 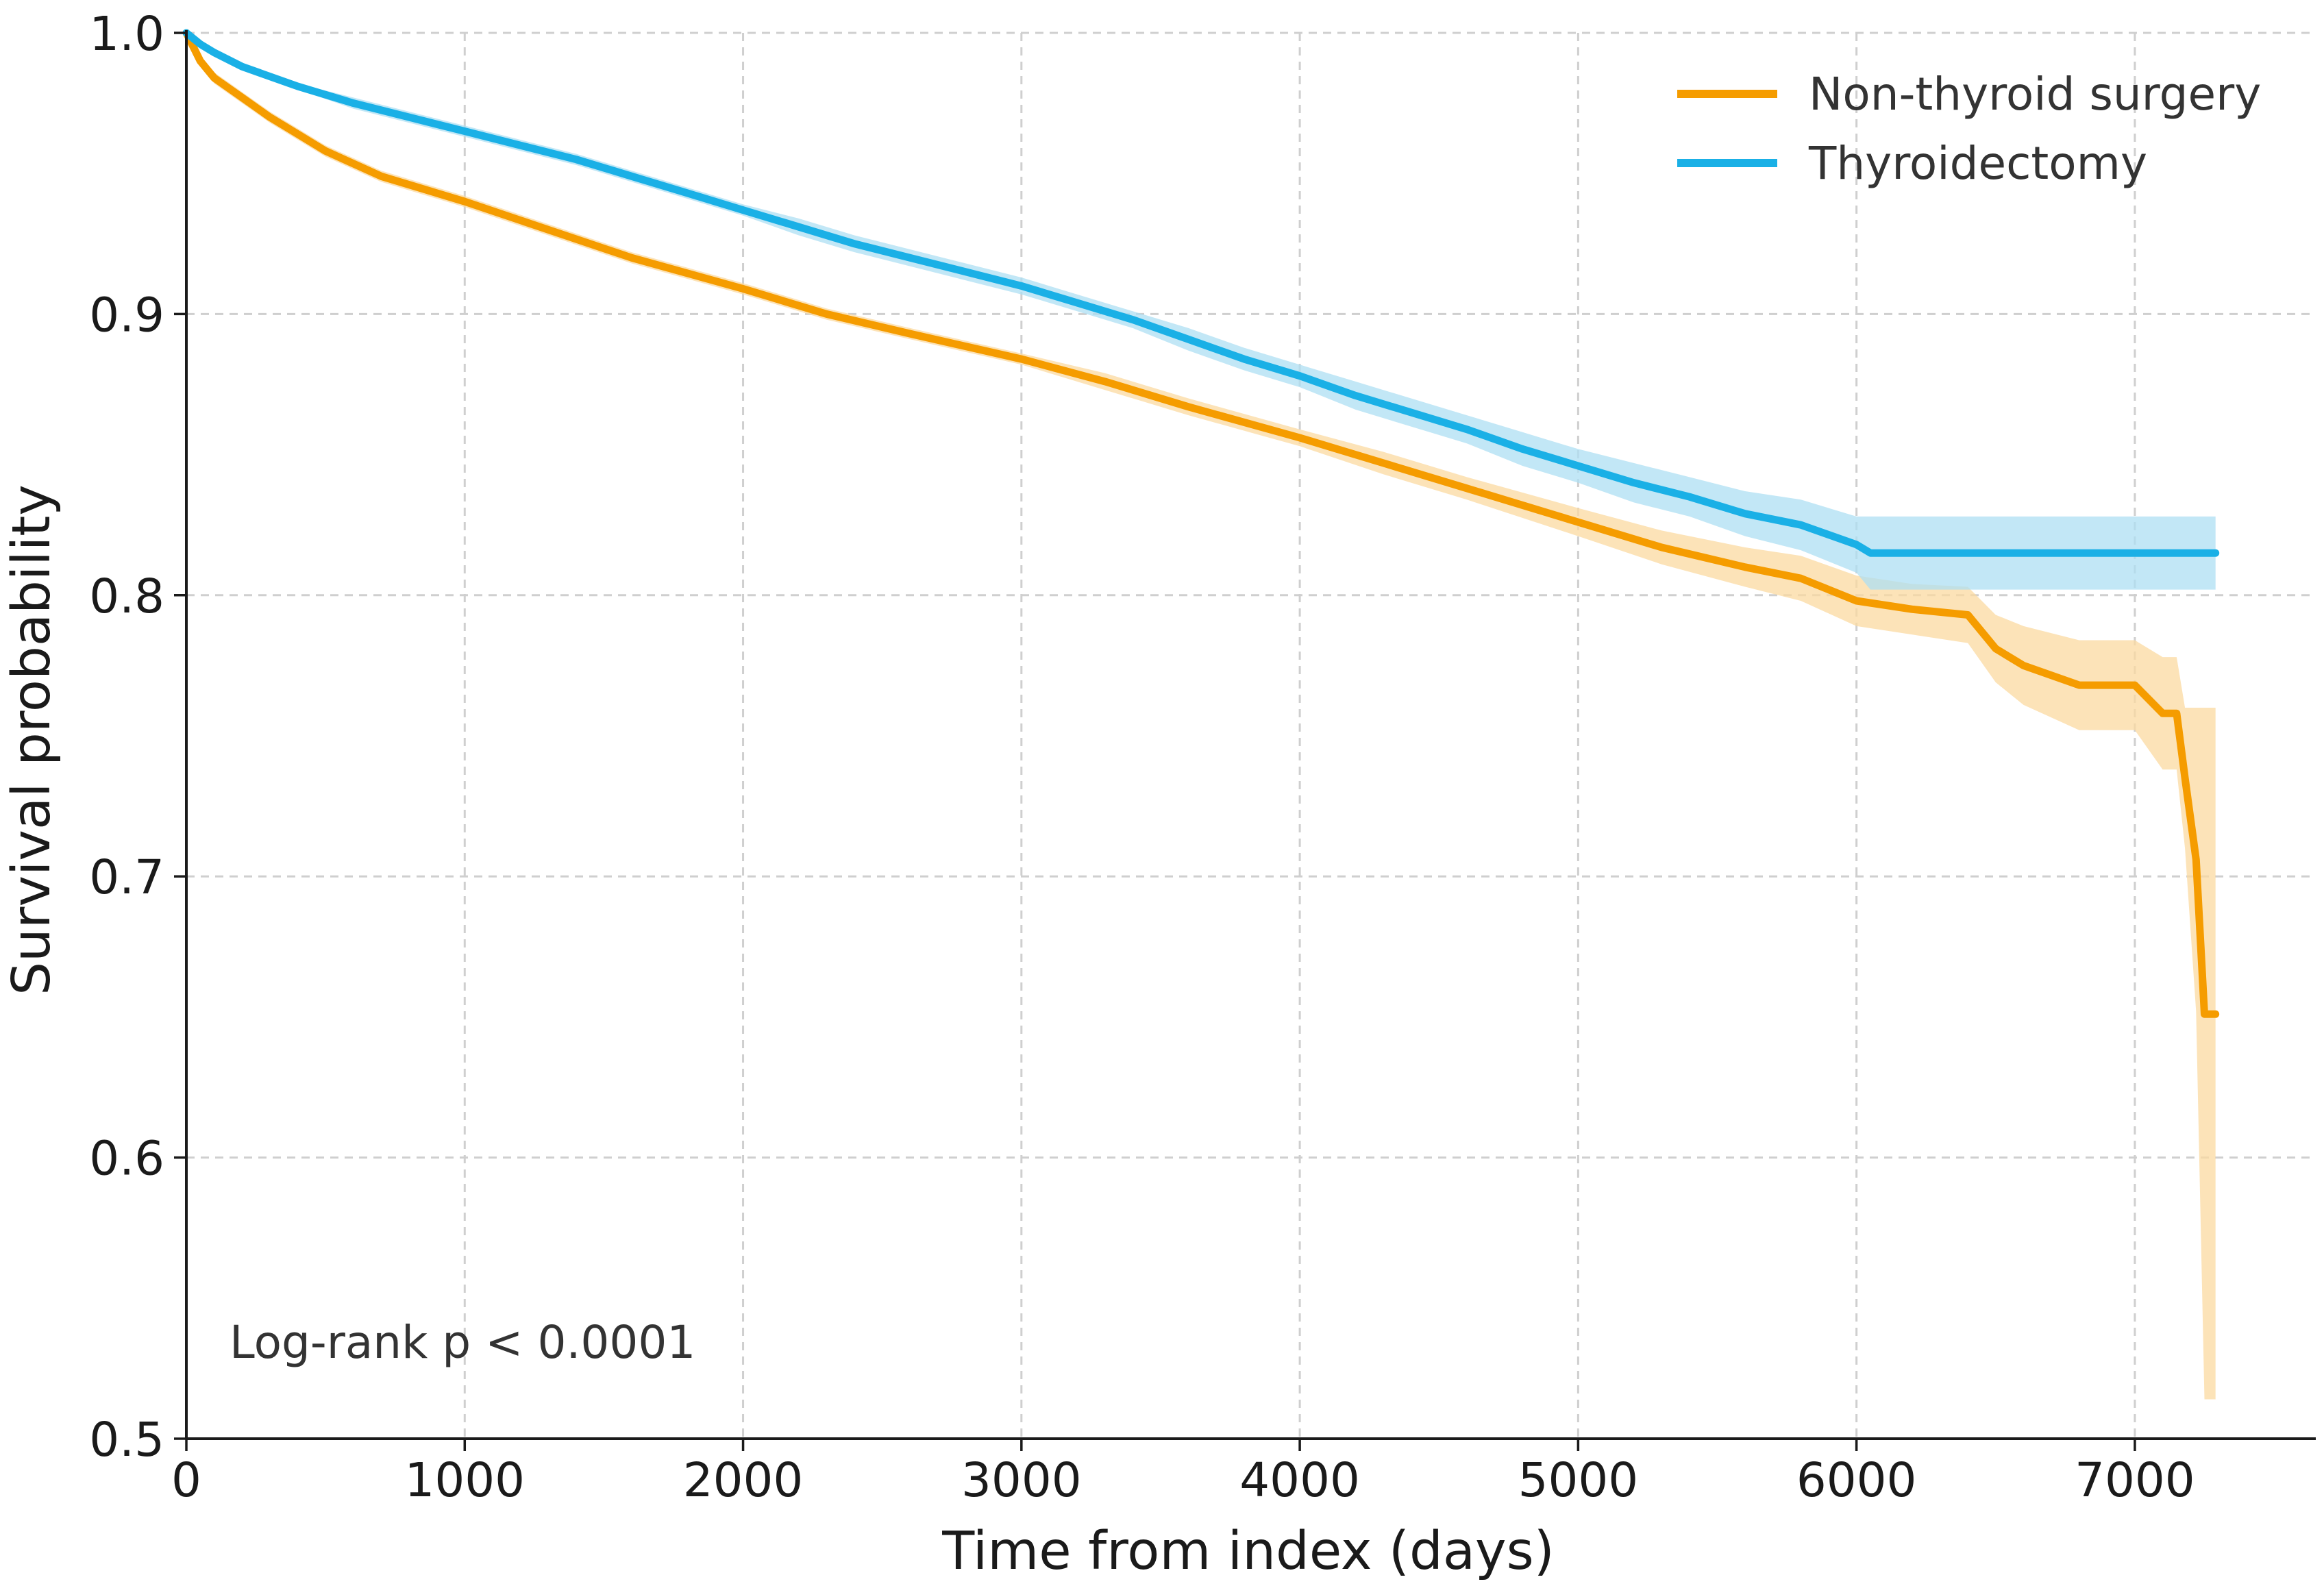 What do you see at coordinates (1977, 163) in the screenshot?
I see `legend-label-thyroidectomy: Thyroidectomy` at bounding box center [1977, 163].